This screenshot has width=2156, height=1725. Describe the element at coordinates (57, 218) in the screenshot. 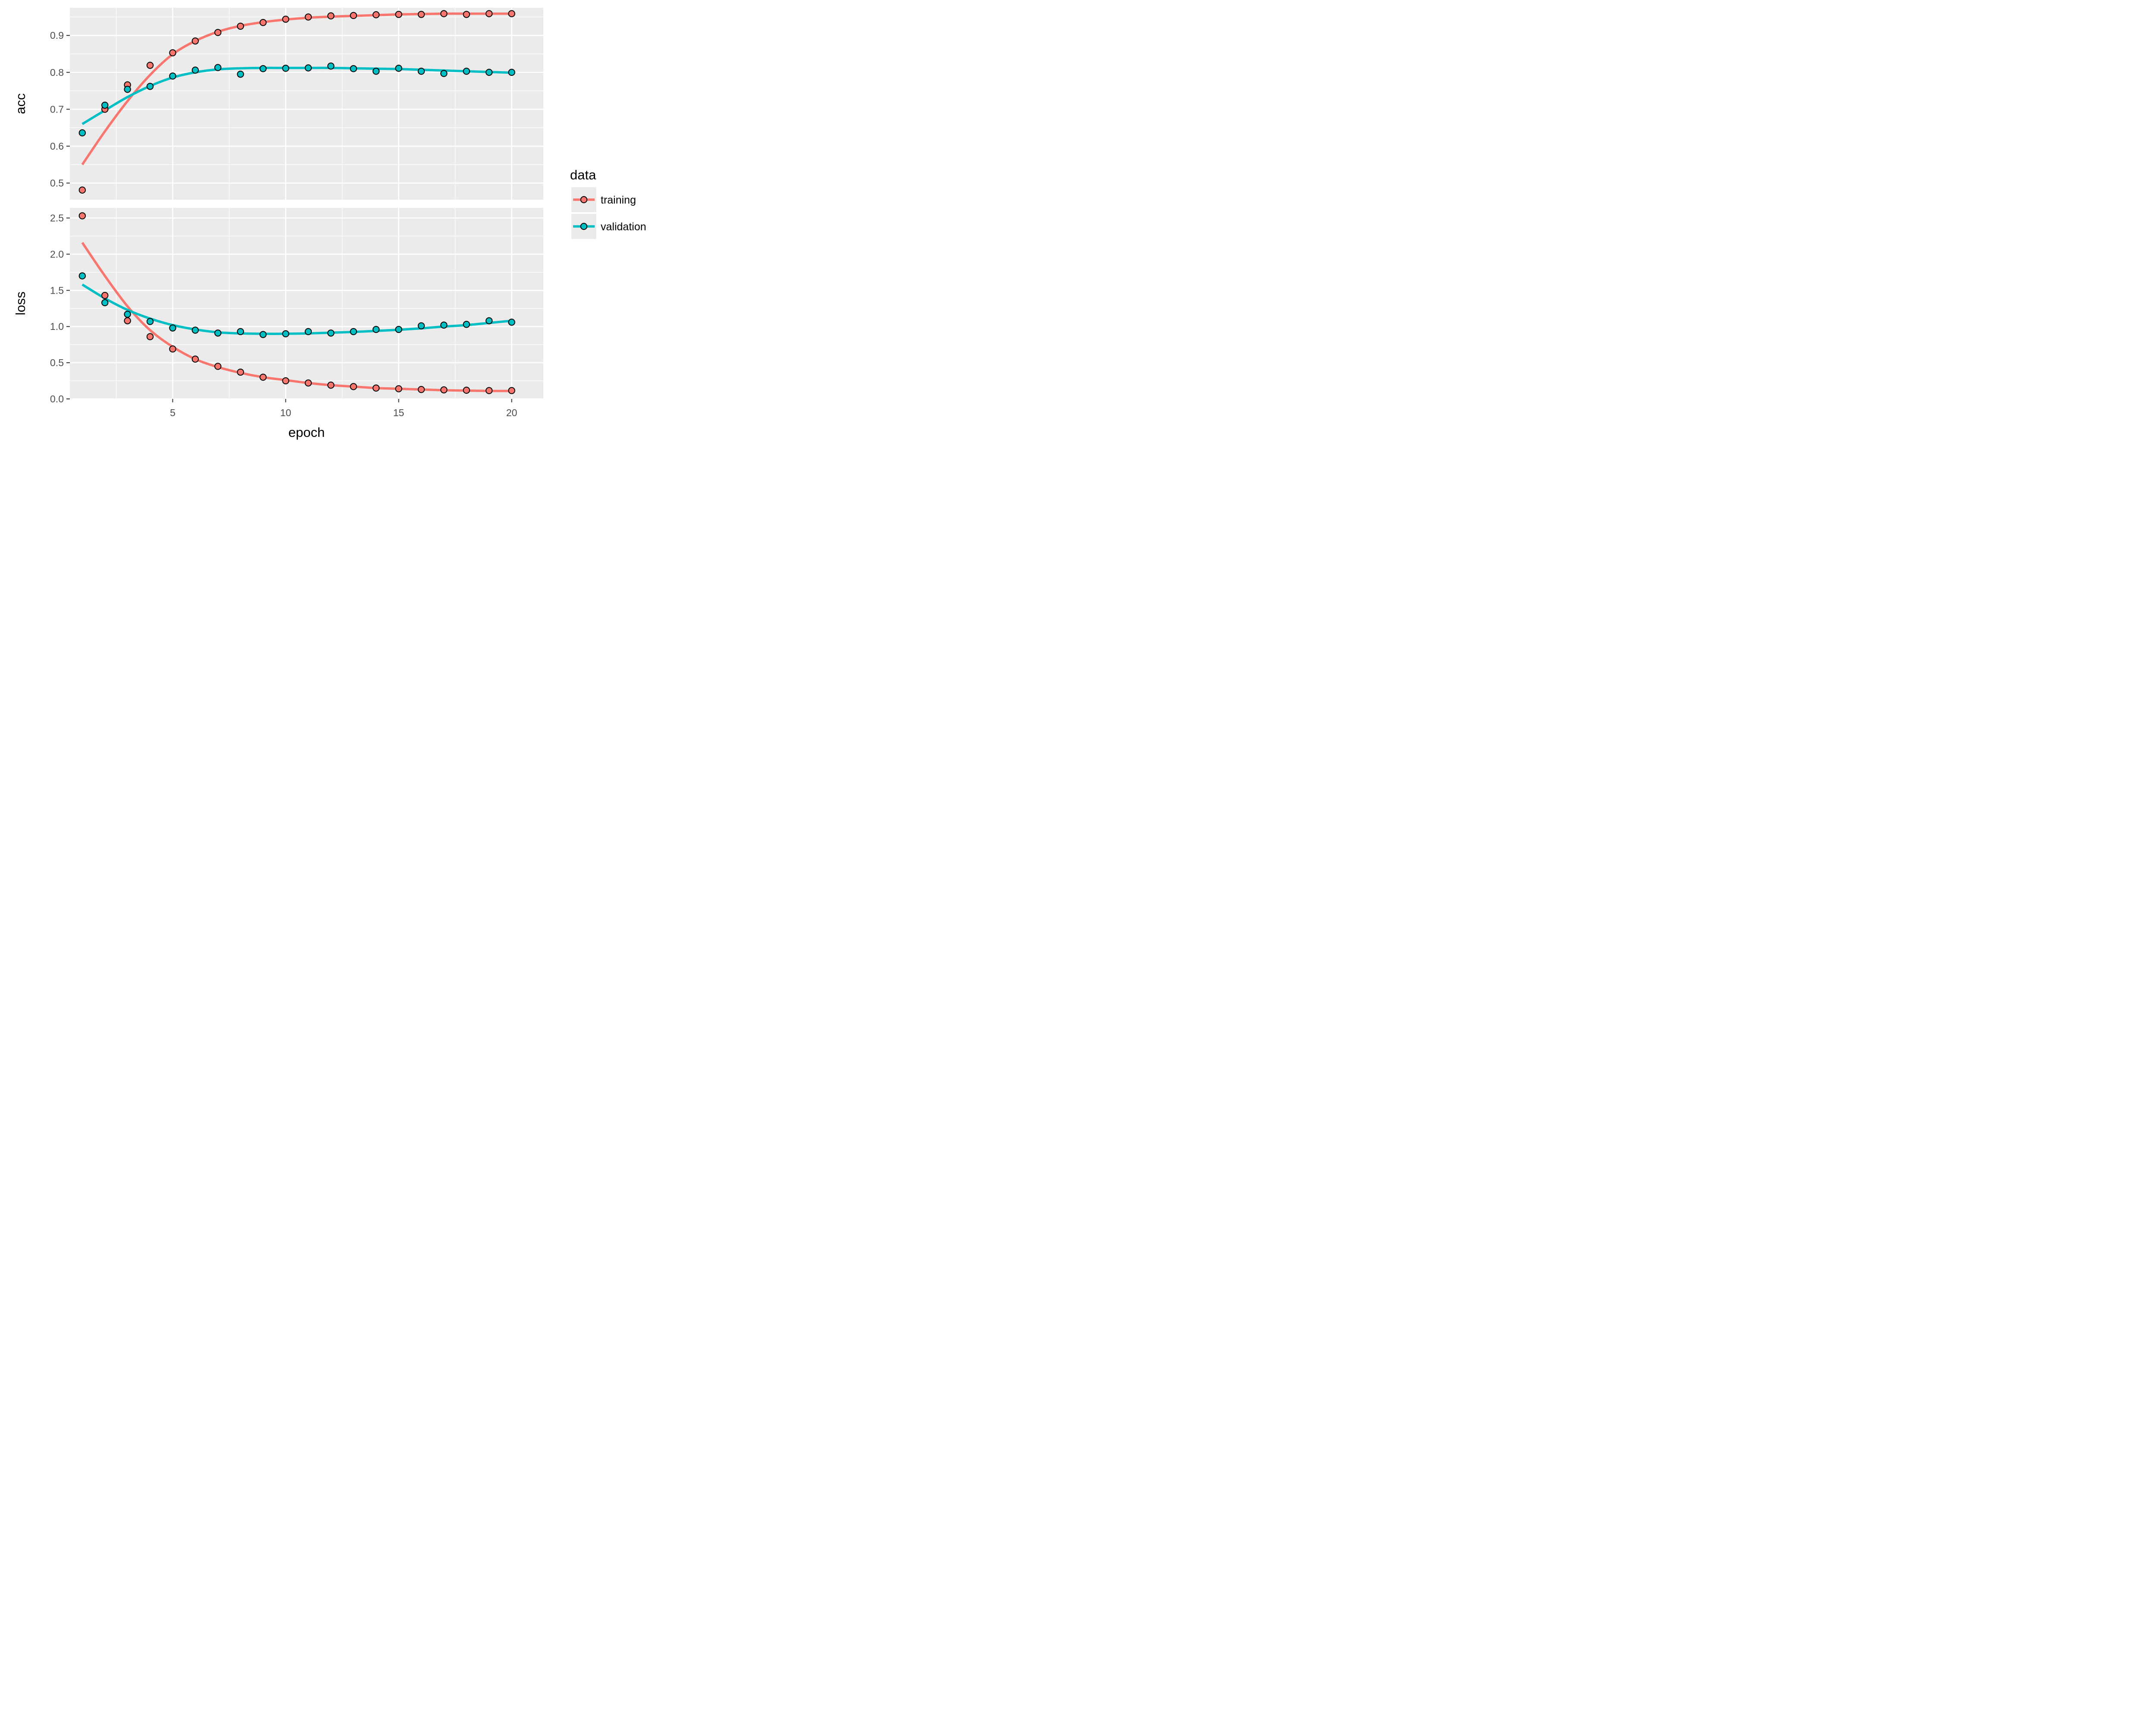

I see `y-tick-label: 2.5` at that location.